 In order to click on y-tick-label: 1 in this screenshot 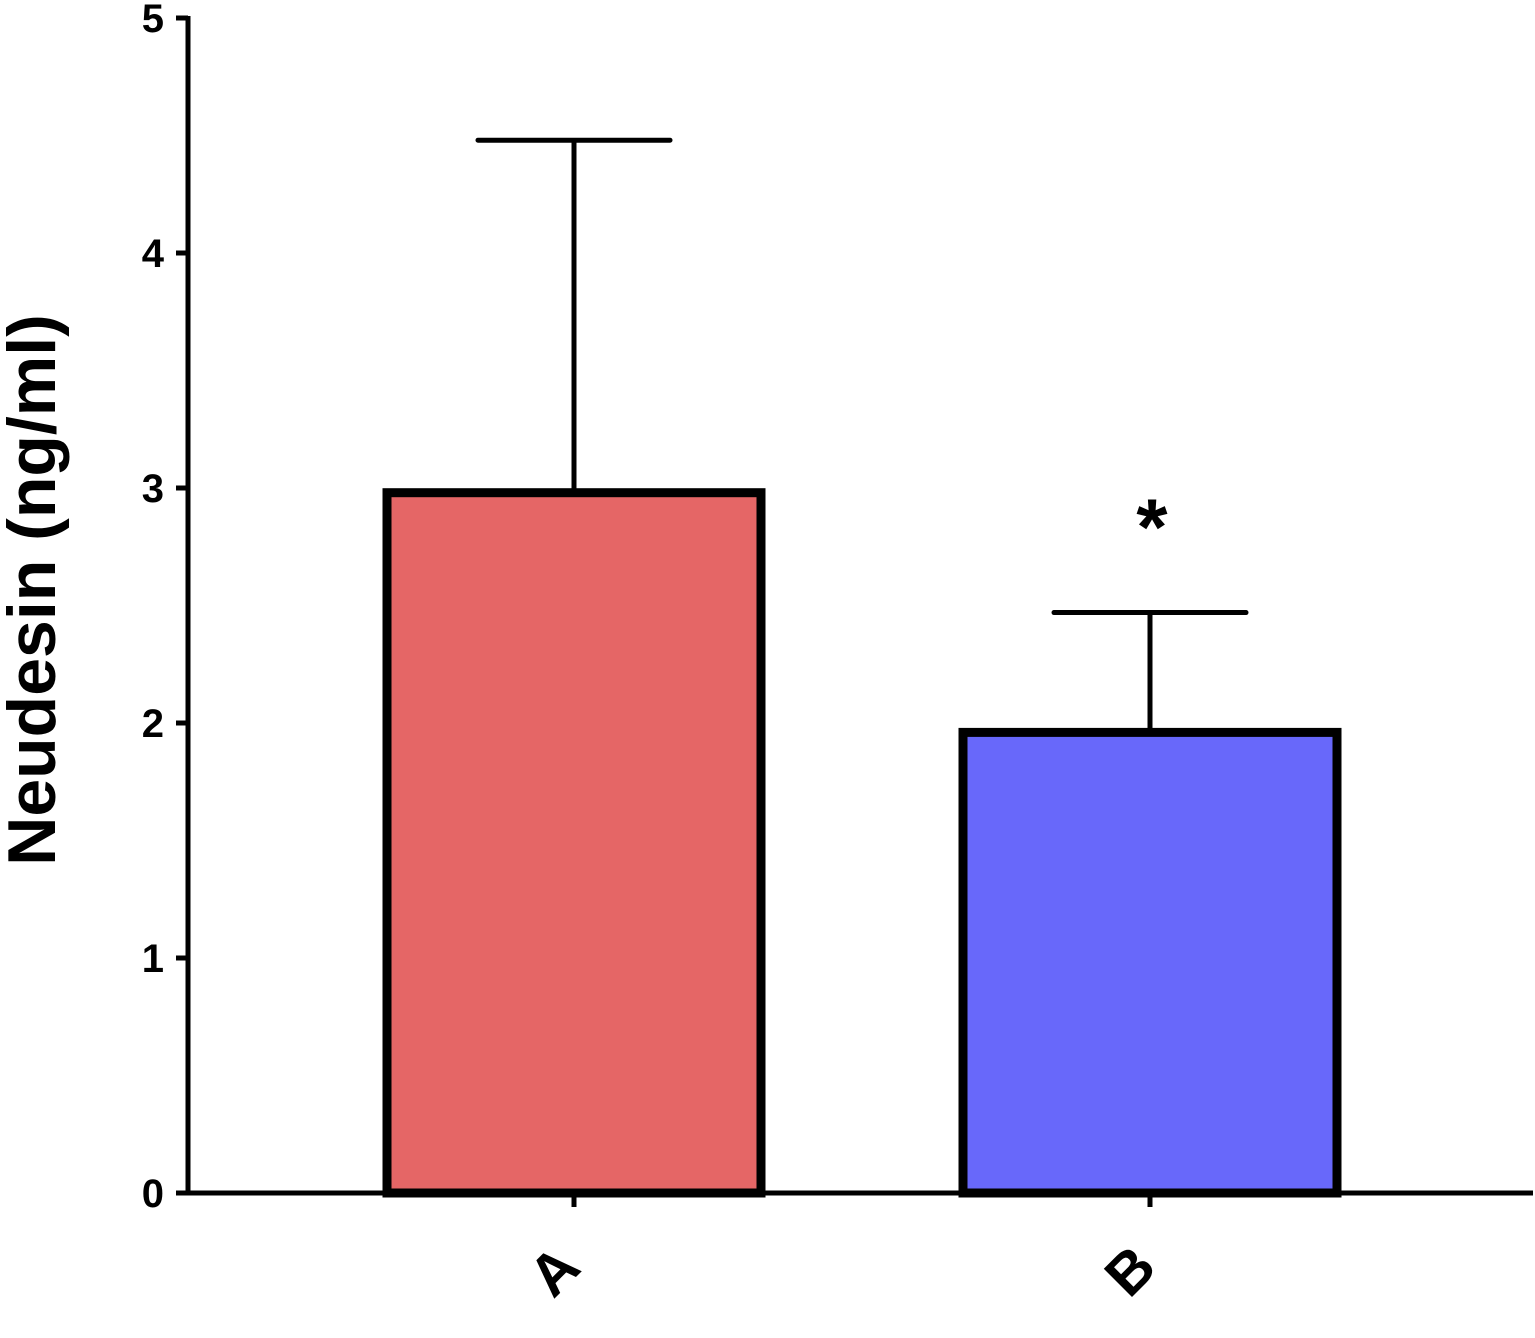, I will do `click(153, 959)`.